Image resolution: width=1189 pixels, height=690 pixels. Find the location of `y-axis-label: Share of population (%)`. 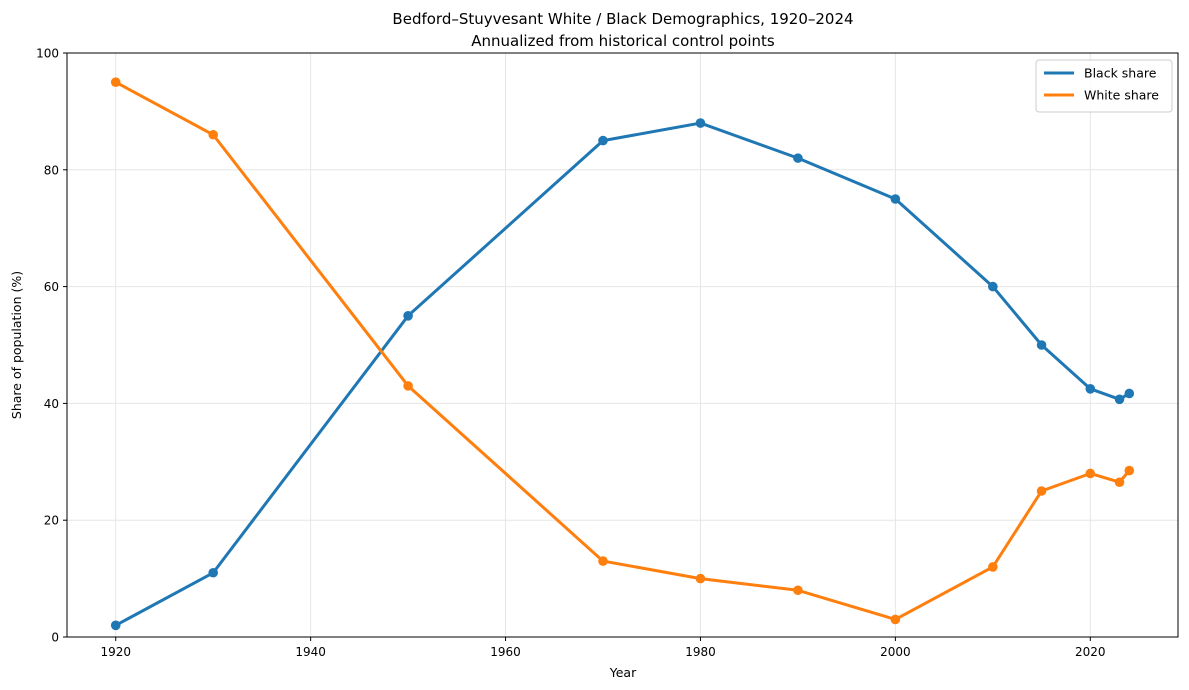

y-axis-label: Share of population (%) is located at coordinates (16, 345).